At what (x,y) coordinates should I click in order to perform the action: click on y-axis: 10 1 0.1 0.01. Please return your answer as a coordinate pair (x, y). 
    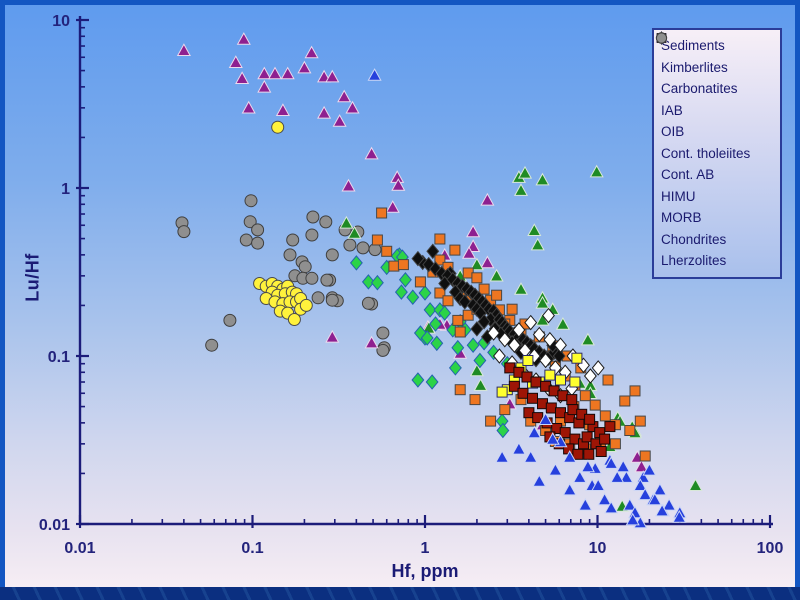
    Looking at the image, I should click on (64, 273).